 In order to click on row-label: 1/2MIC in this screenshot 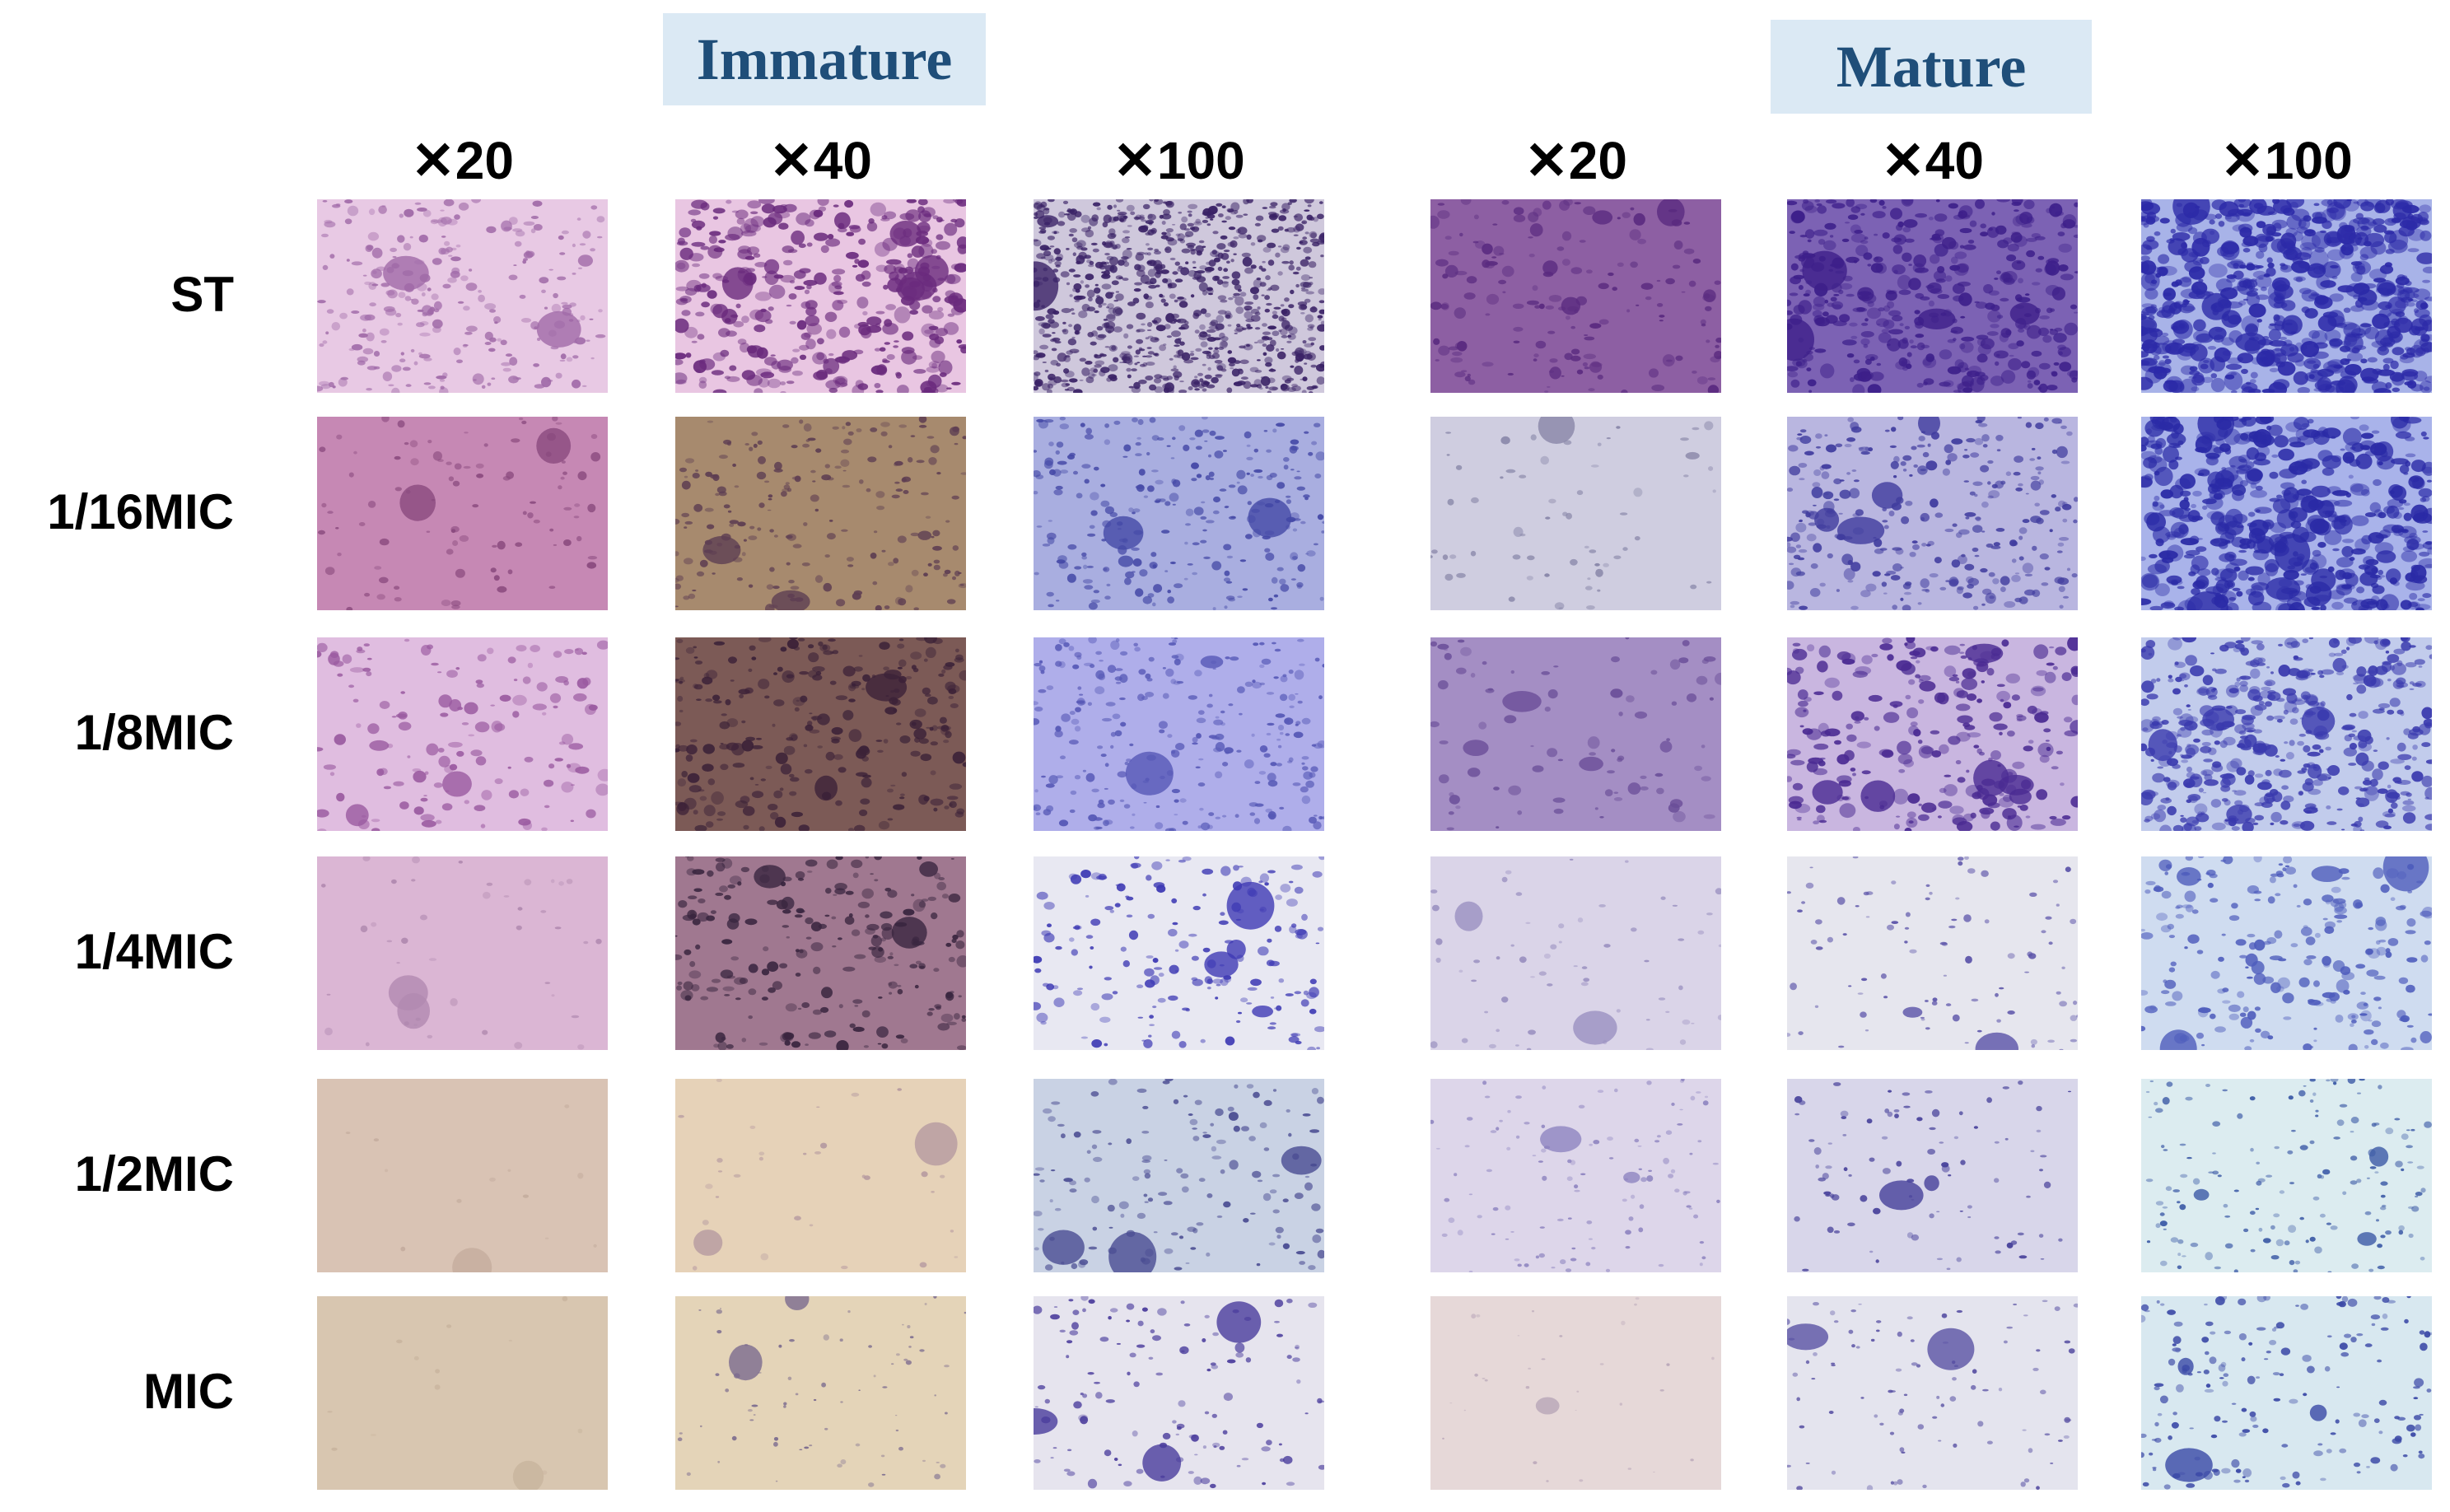, I will do `click(154, 1174)`.